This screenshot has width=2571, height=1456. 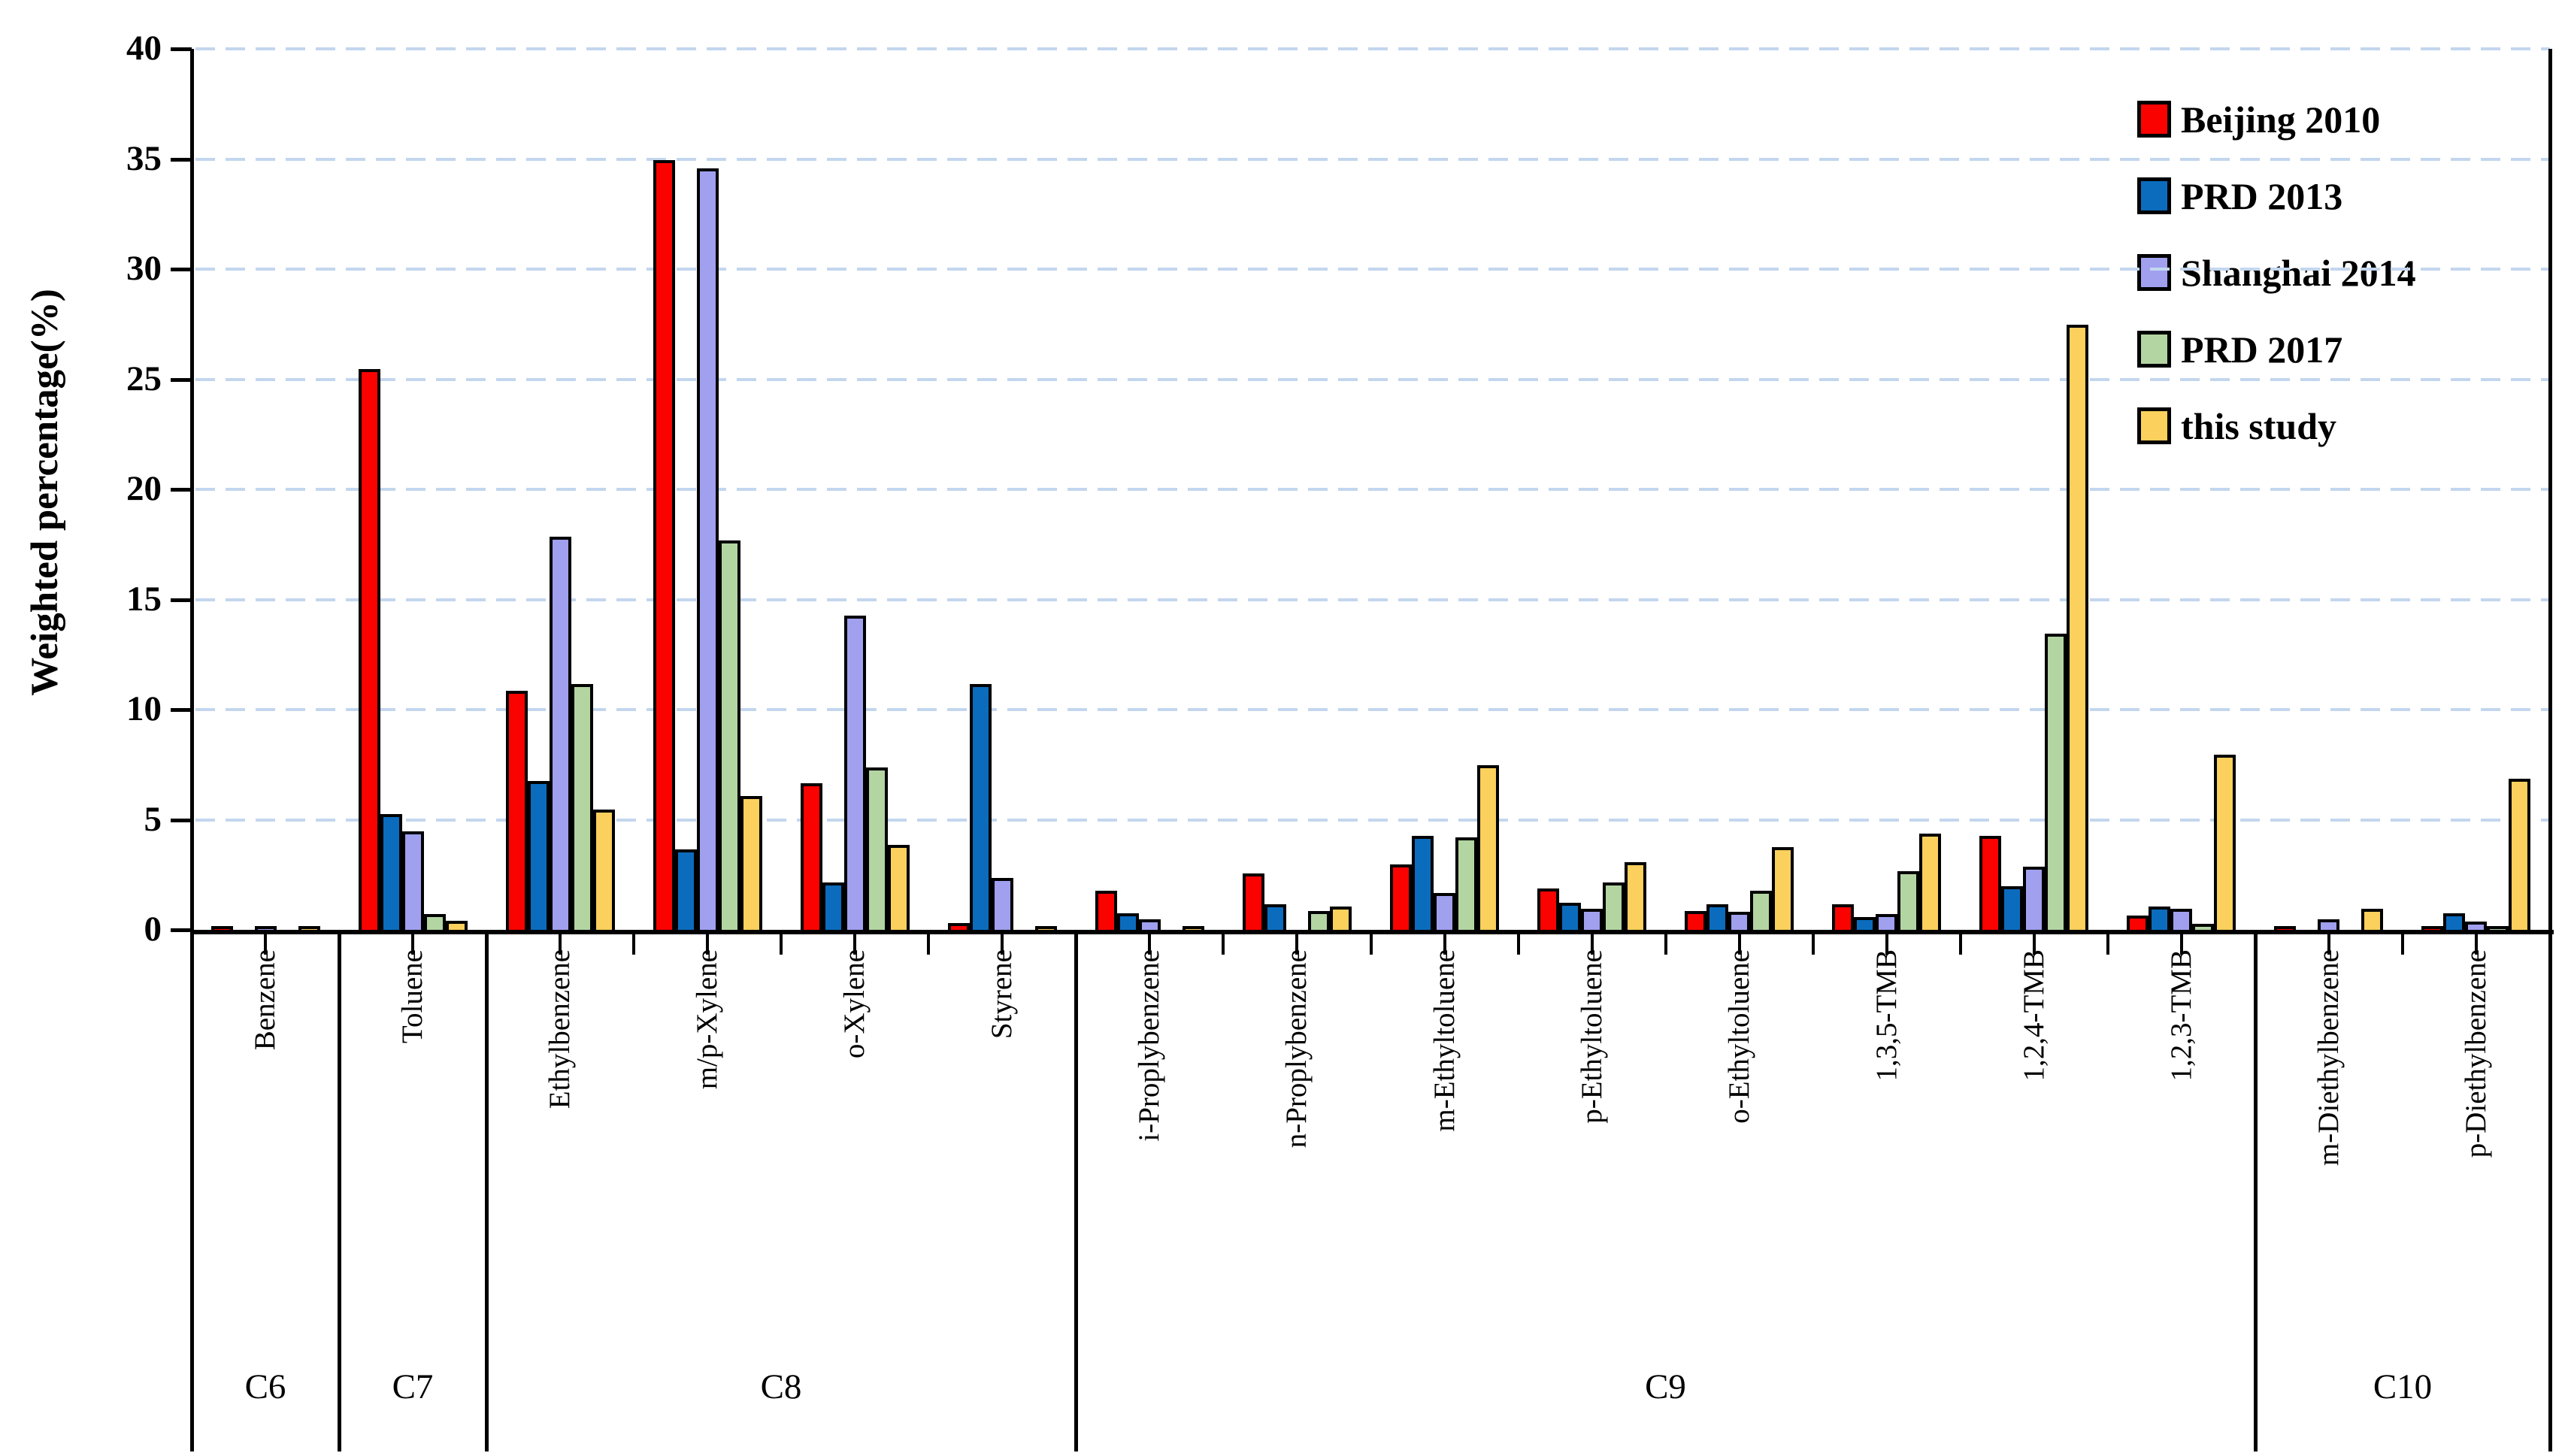 What do you see at coordinates (2550, 750) in the screenshot?
I see `plot-right-border` at bounding box center [2550, 750].